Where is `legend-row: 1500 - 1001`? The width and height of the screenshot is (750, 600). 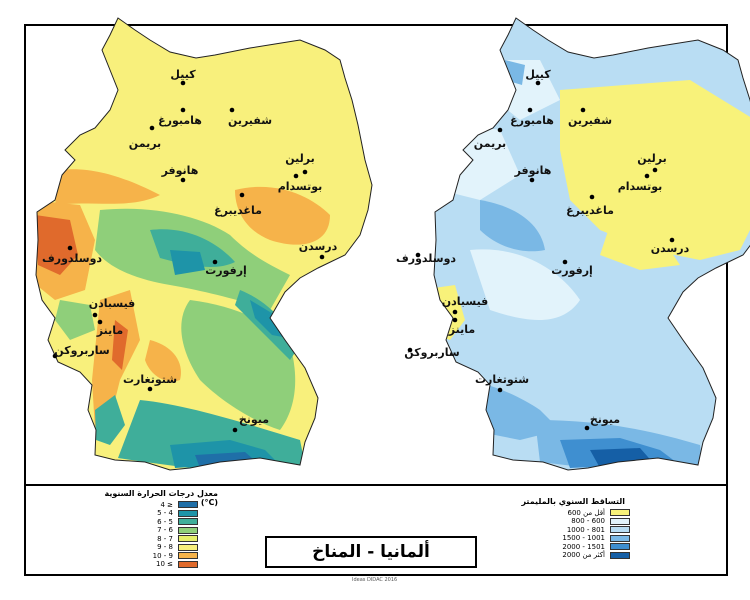 legend-row: 1500 - 1001 is located at coordinates (593, 538).